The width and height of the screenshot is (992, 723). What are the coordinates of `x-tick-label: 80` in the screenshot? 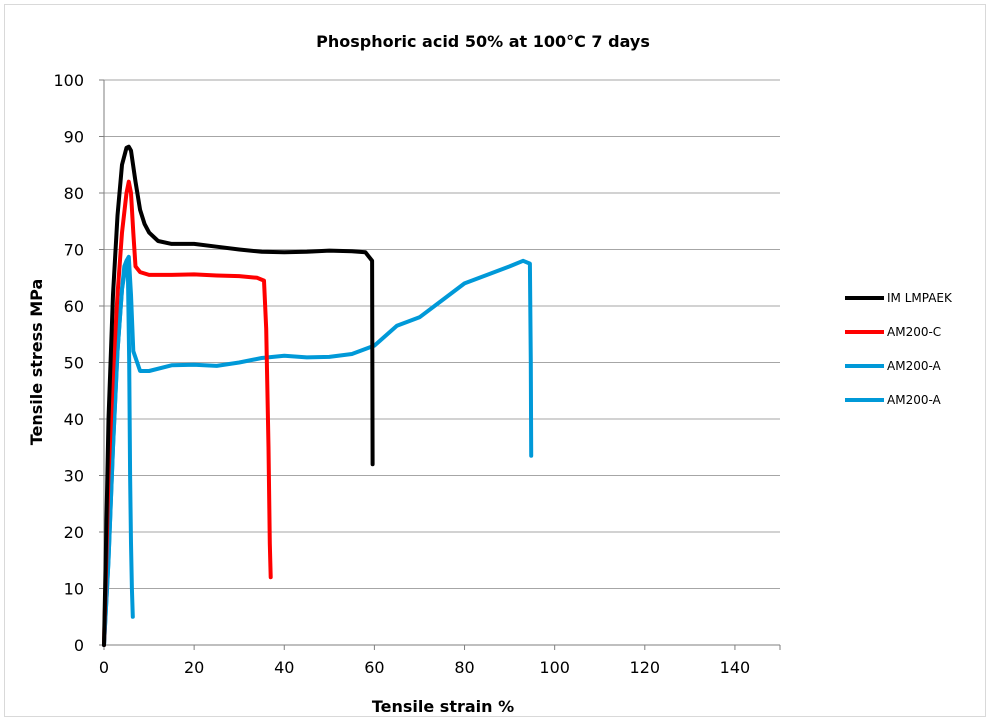 It's located at (464, 667).